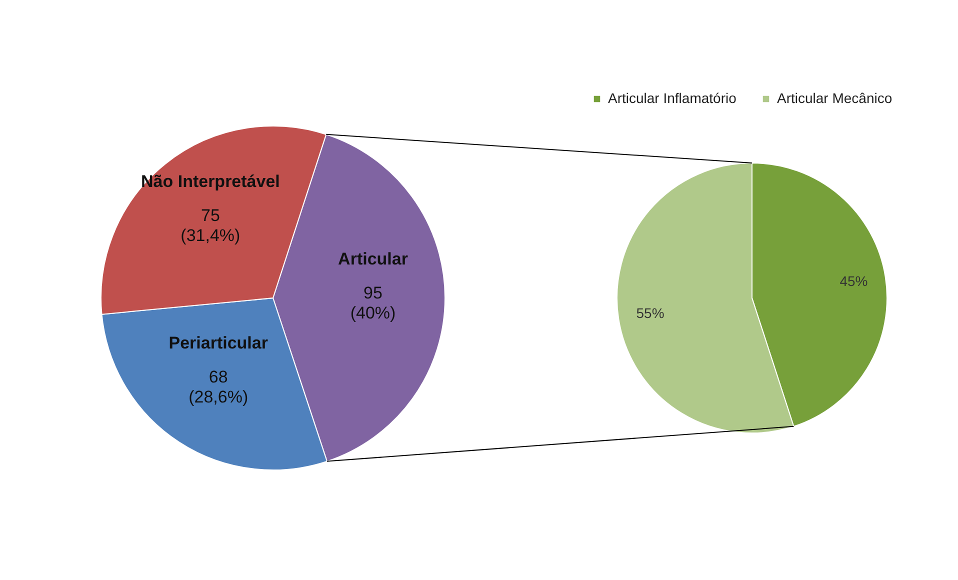 The width and height of the screenshot is (958, 580). What do you see at coordinates (373, 303) in the screenshot?
I see `data-label: 95 (40%)` at bounding box center [373, 303].